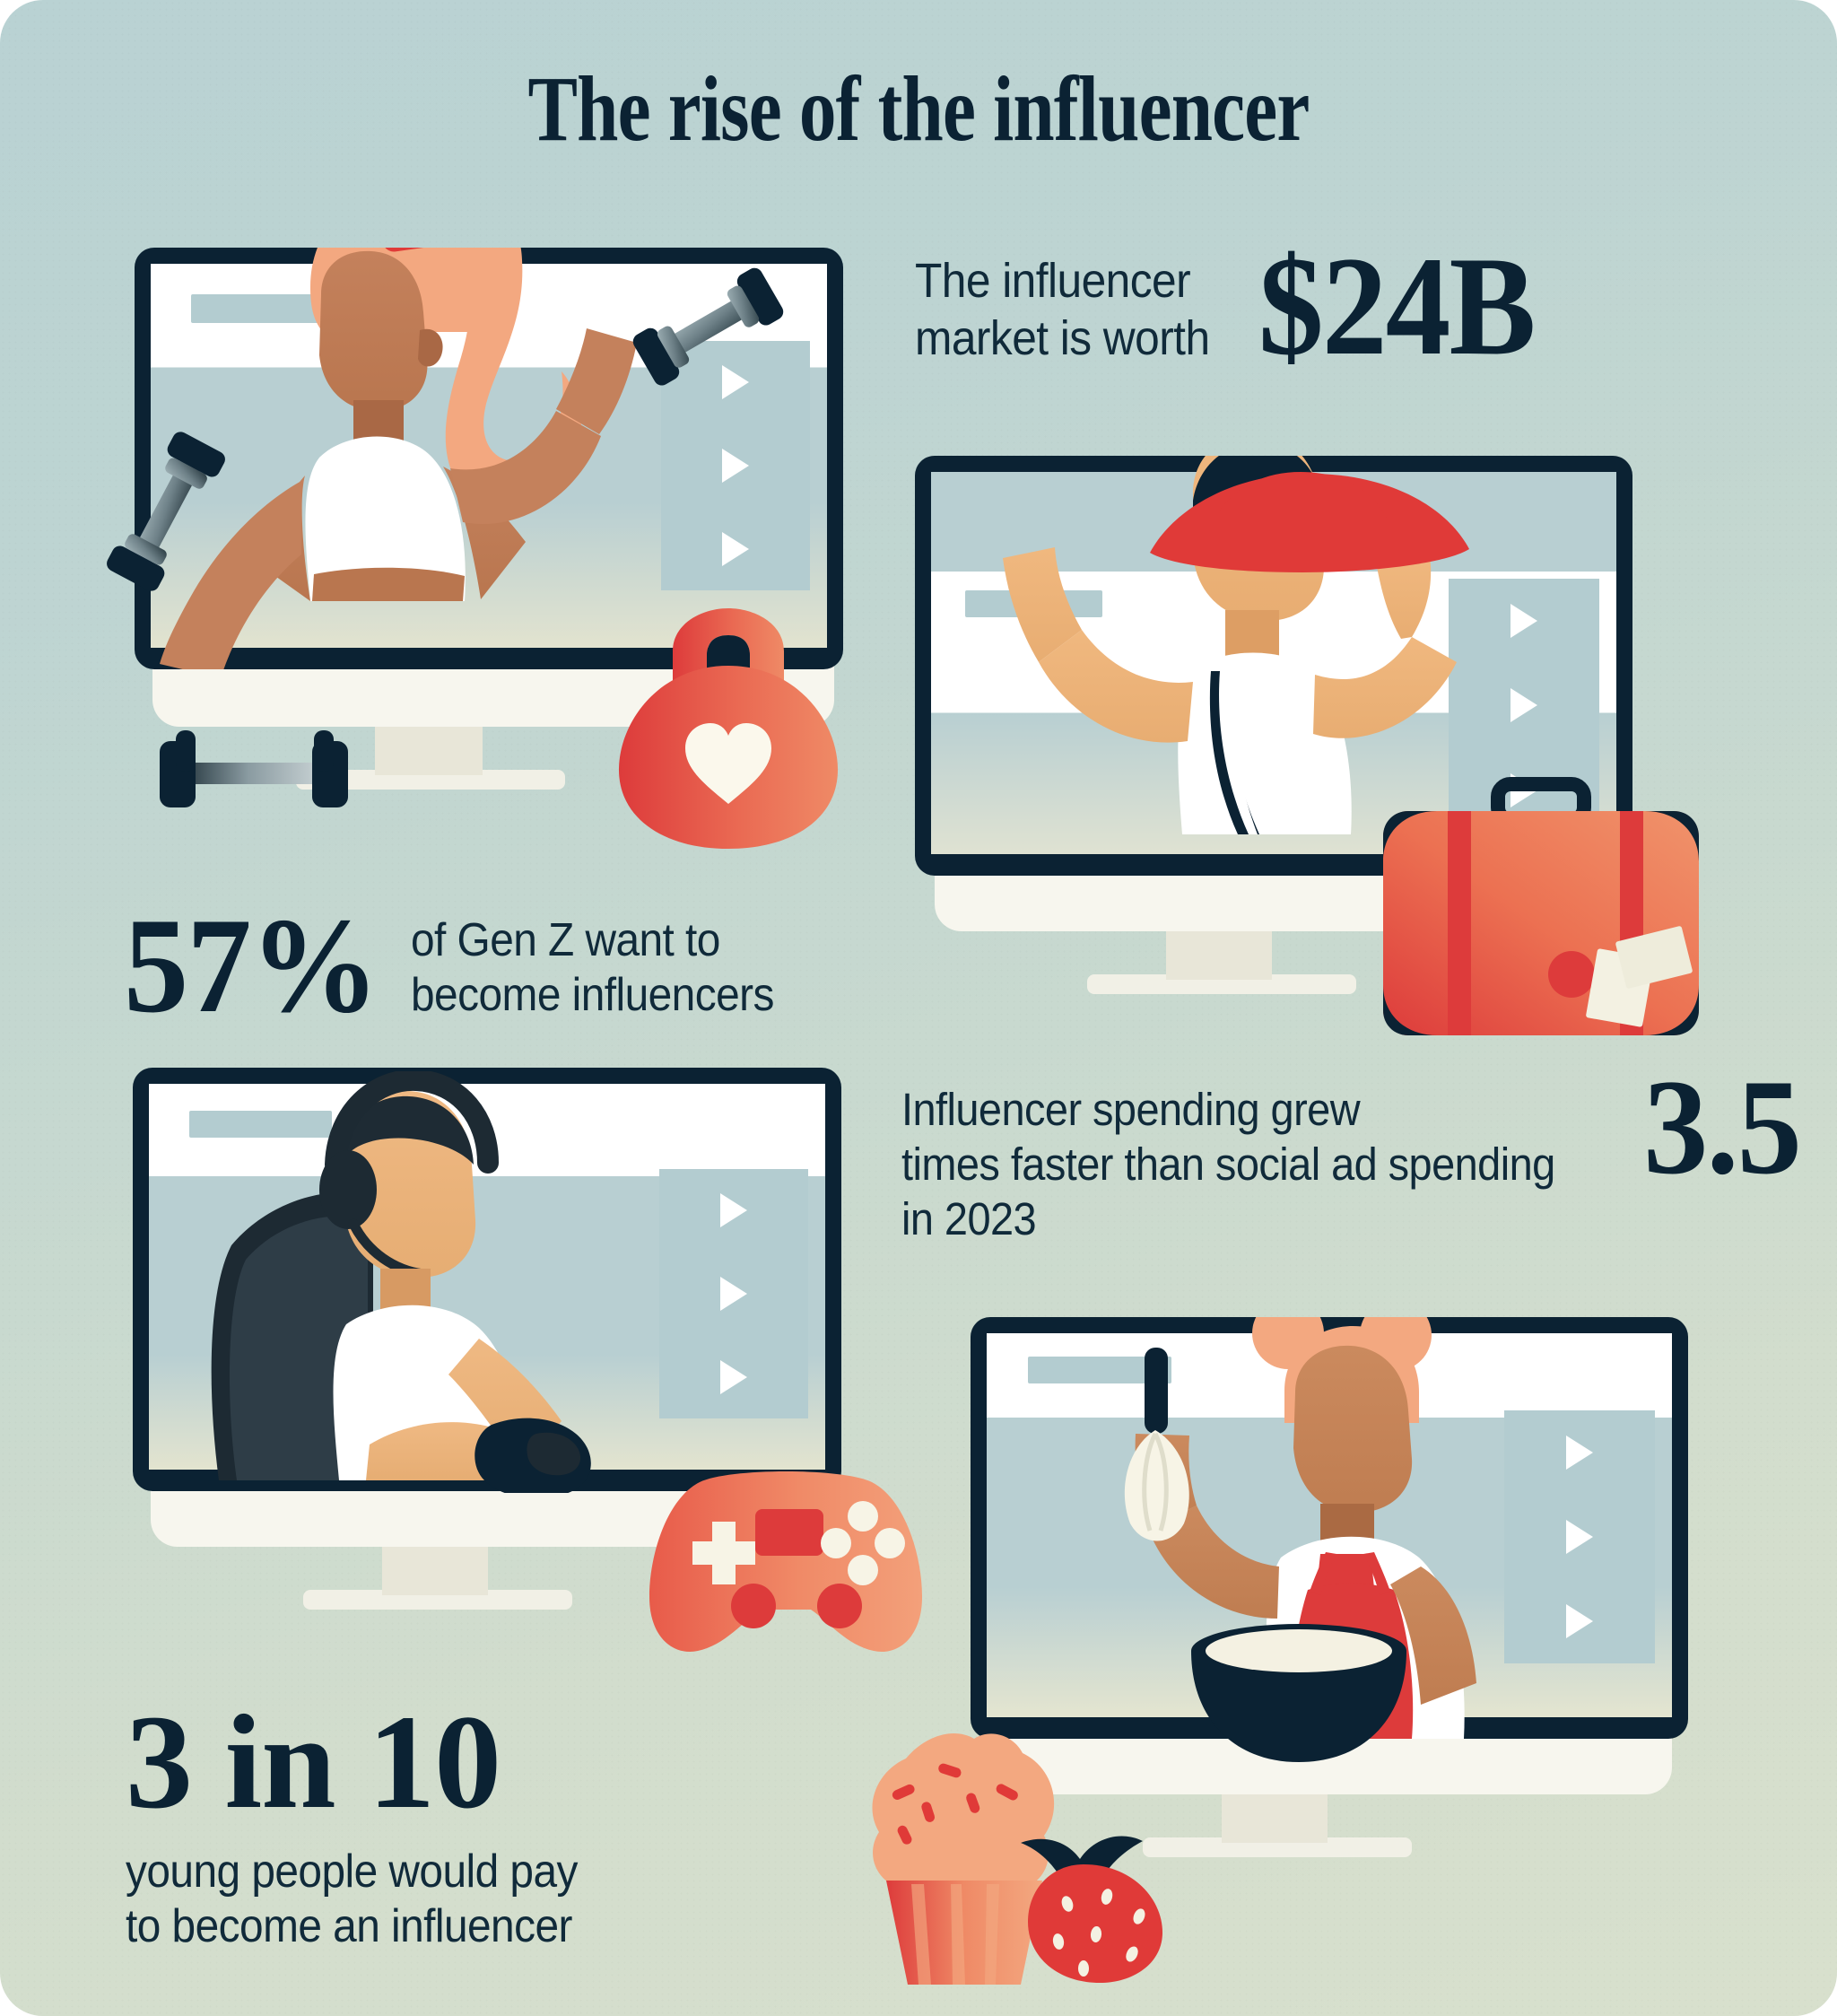 The image size is (1837, 2016). I want to click on monitor-neck-fitness, so click(429, 749).